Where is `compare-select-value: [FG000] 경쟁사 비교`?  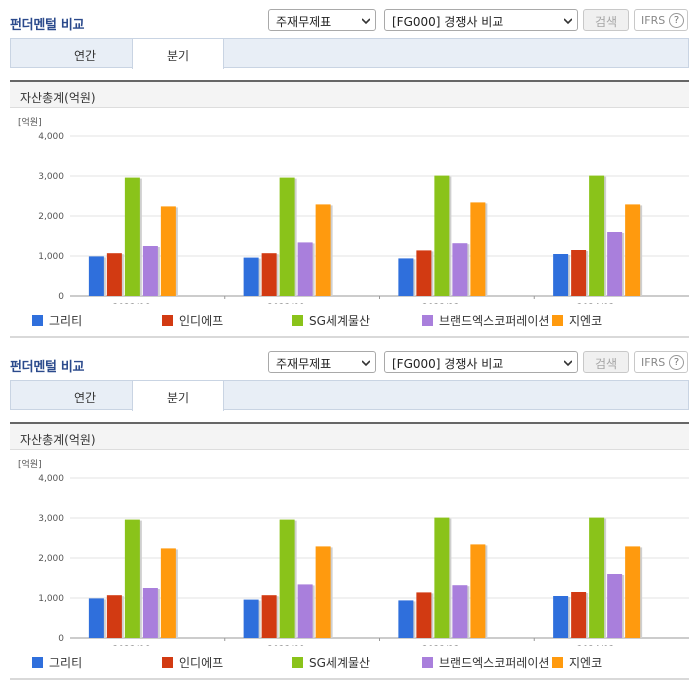 compare-select-value: [FG000] 경쟁사 비교 is located at coordinates (448, 364).